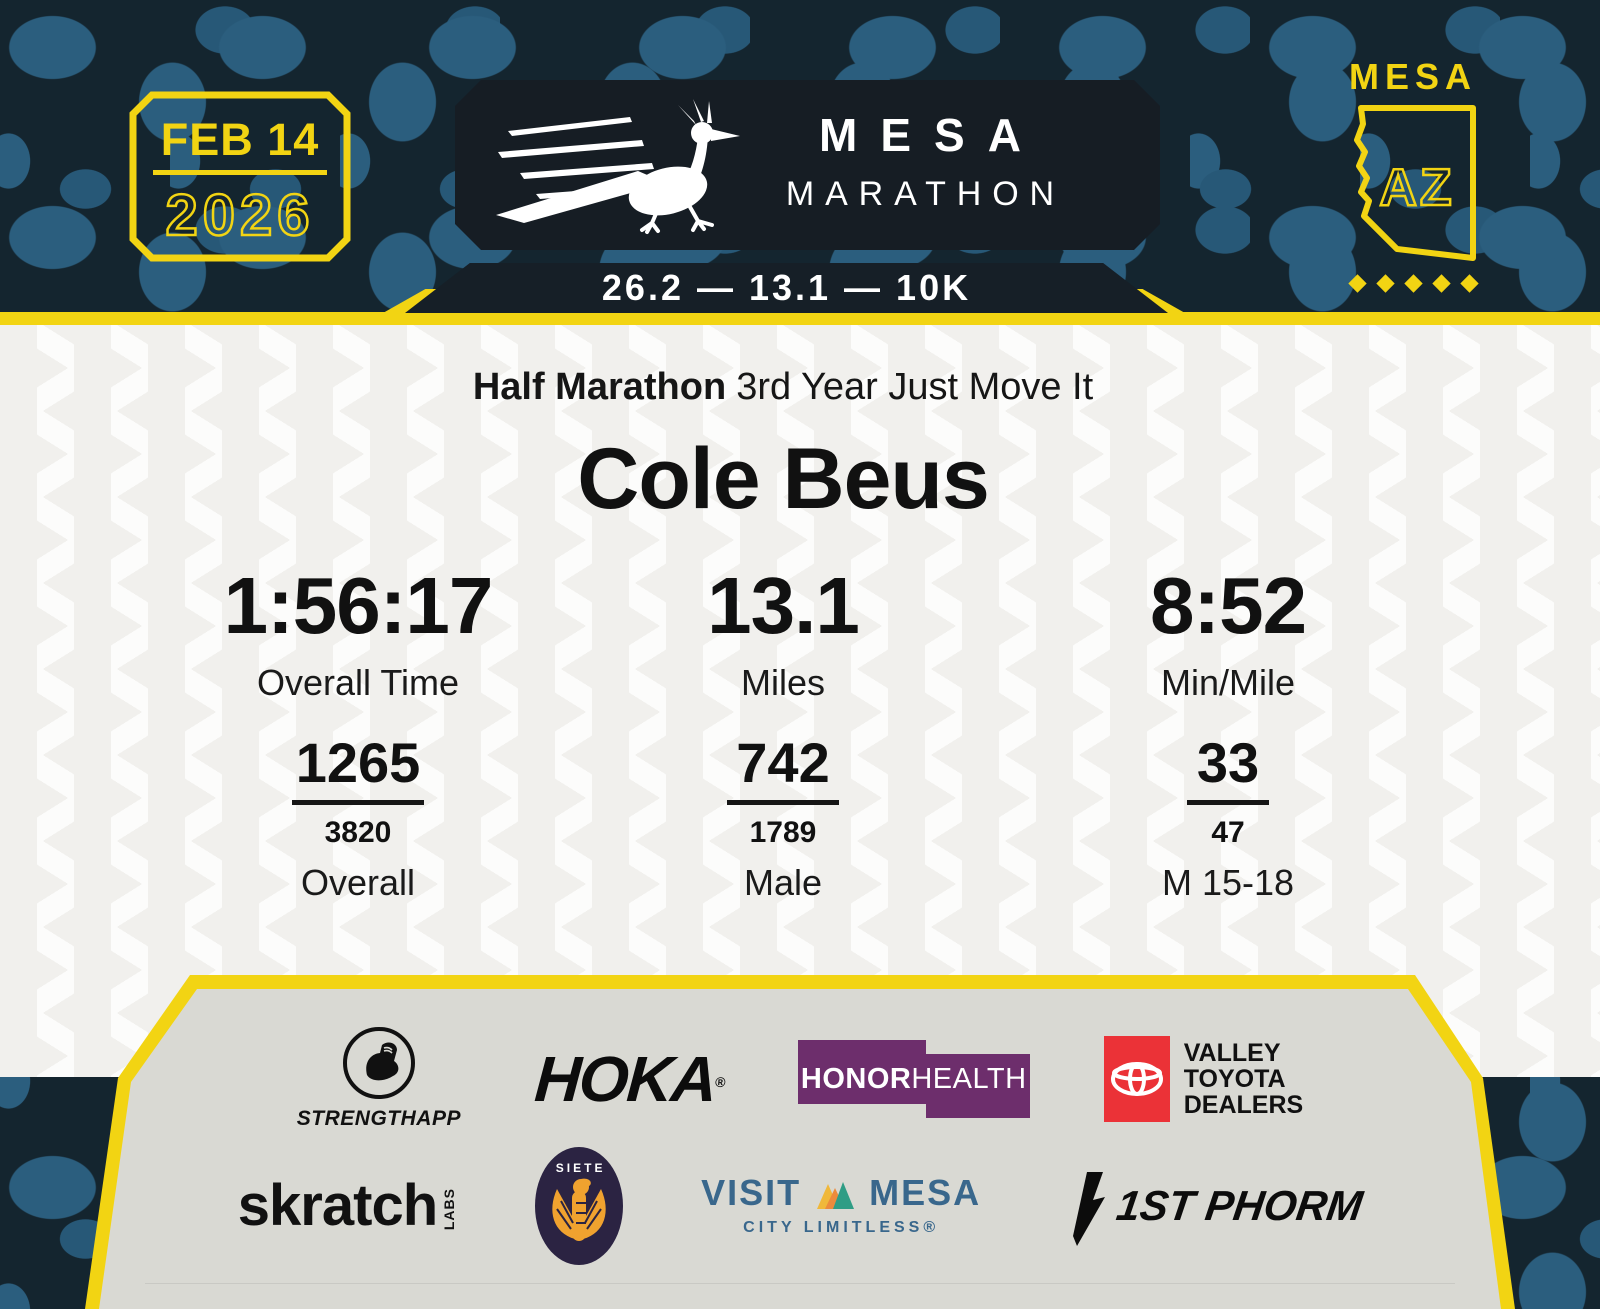 This screenshot has height=1309, width=1600. Describe the element at coordinates (1243, 1105) in the screenshot. I see `toyota-line-3: DEALERS` at that location.